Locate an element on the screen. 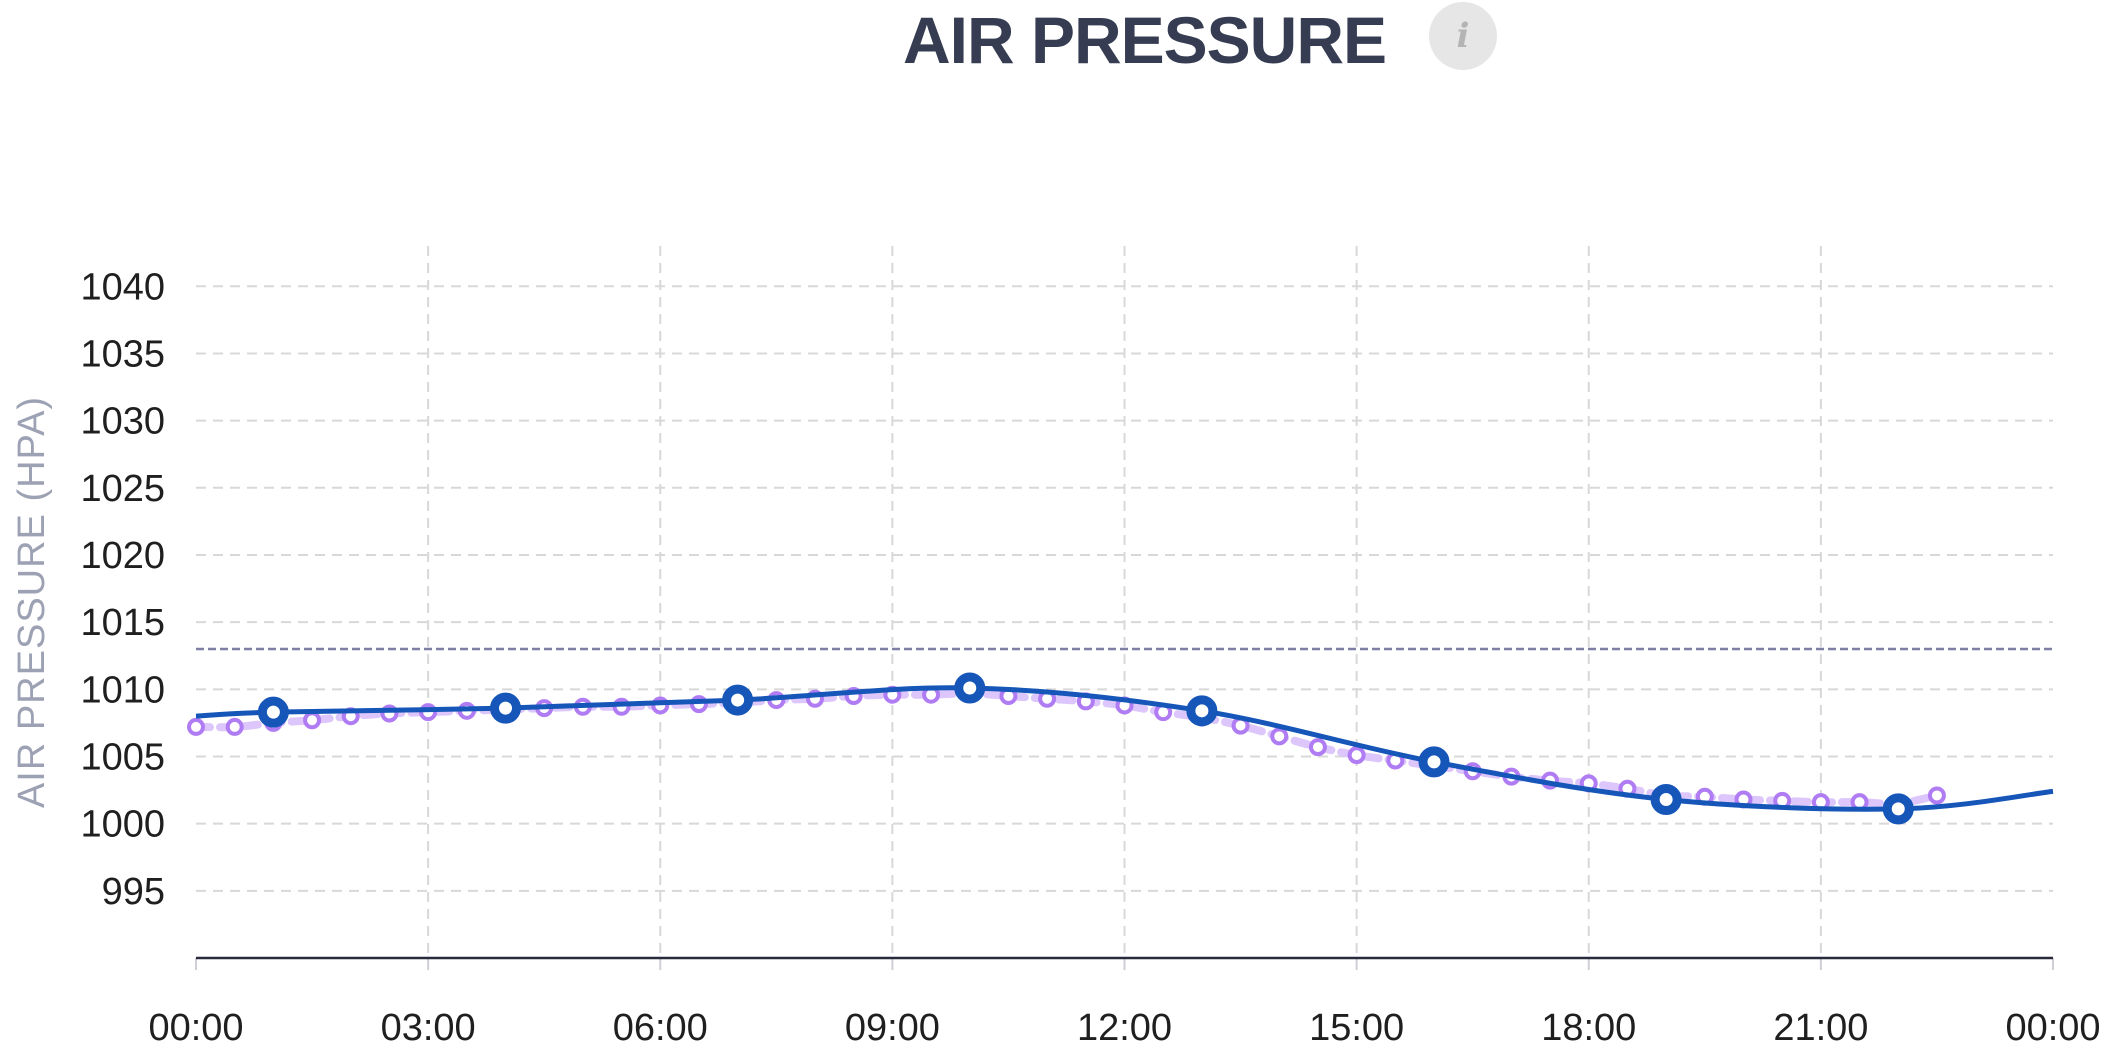 This screenshot has width=2117, height=1060. y-tick-label-7: 1030 is located at coordinates (122, 422).